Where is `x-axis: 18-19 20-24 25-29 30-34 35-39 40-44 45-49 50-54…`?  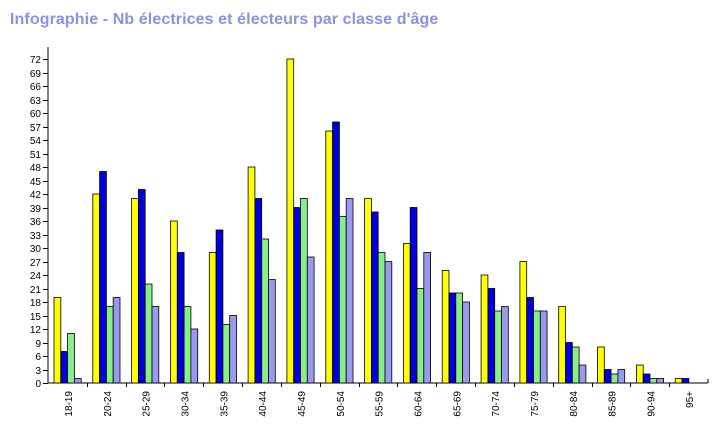
x-axis: 18-19 20-24 25-29 30-34 35-39 40-44 45-49 50-54… is located at coordinates (378, 398).